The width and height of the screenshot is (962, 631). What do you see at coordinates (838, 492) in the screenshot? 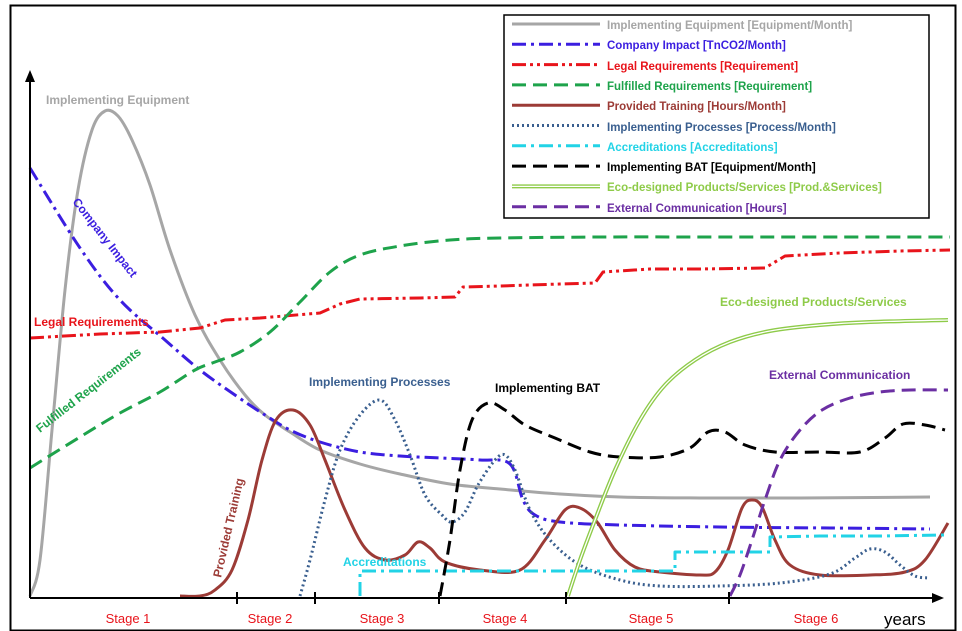
I see `series-line-external` at bounding box center [838, 492].